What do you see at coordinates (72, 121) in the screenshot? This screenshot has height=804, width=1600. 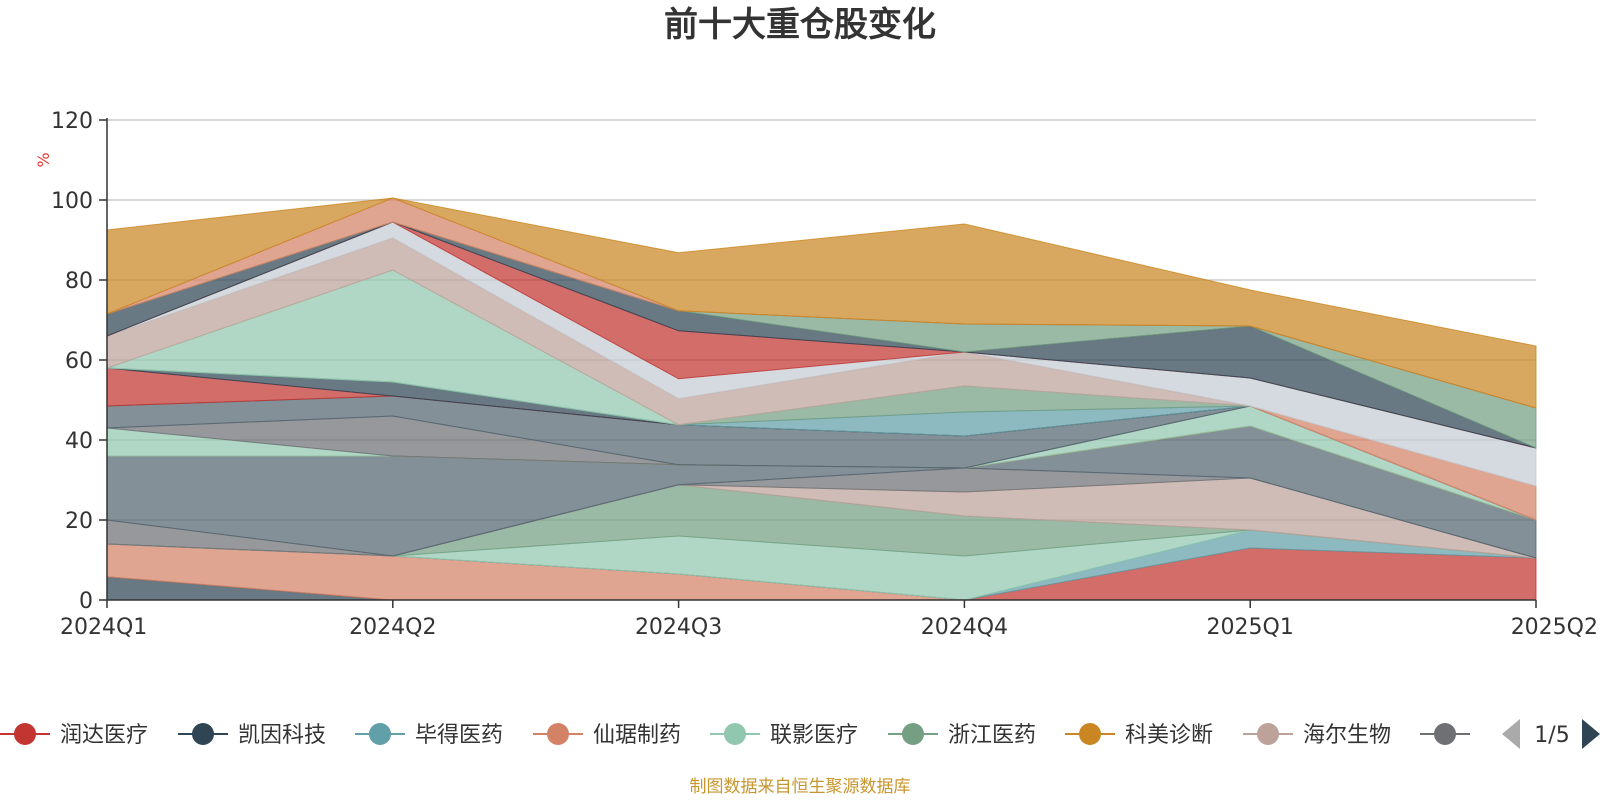 I see `y-tick-label: 120` at bounding box center [72, 121].